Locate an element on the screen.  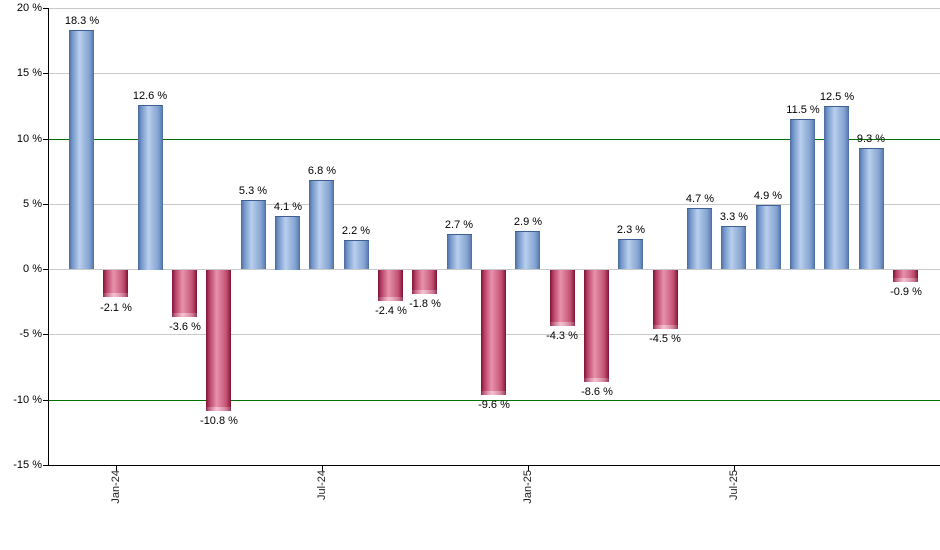
y-axis-line is located at coordinates (48, 237).